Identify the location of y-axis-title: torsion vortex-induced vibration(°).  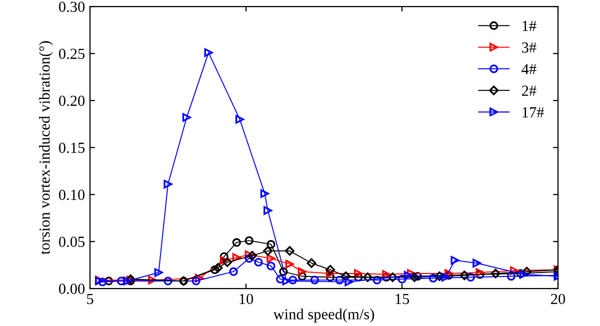
(45, 147).